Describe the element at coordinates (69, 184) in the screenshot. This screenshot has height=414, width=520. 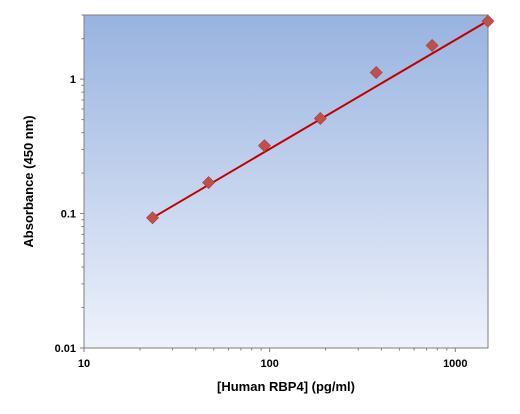
I see `y-axis: 0.01 0.1 1` at that location.